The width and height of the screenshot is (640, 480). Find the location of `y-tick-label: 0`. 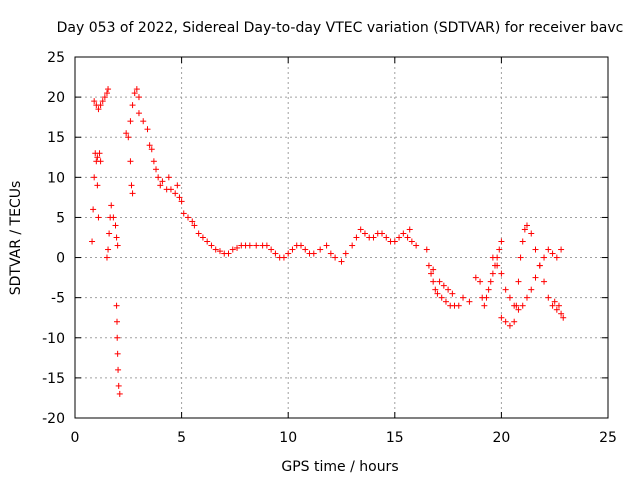

y-tick-label: 0 is located at coordinates (60, 259).